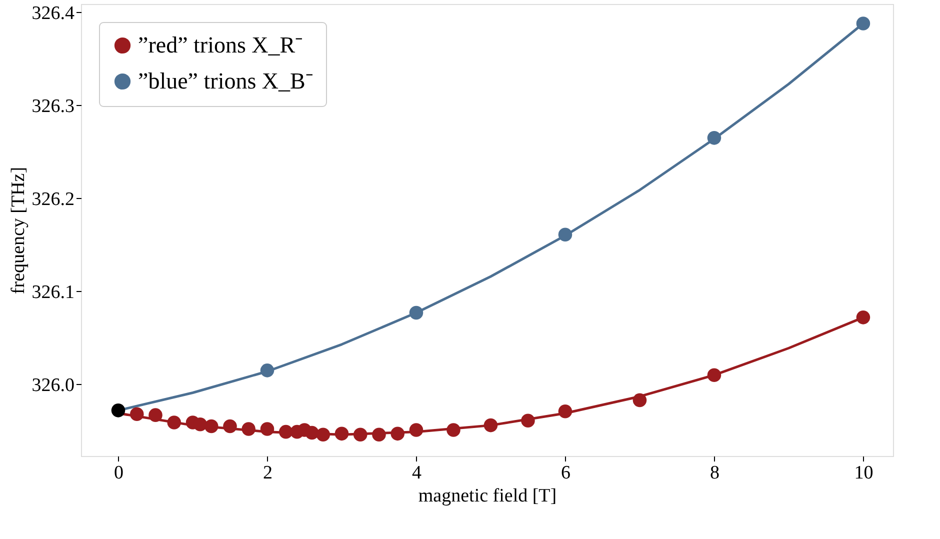 This screenshot has height=539, width=940. What do you see at coordinates (119, 473) in the screenshot?
I see `x-tick-label: 0` at bounding box center [119, 473].